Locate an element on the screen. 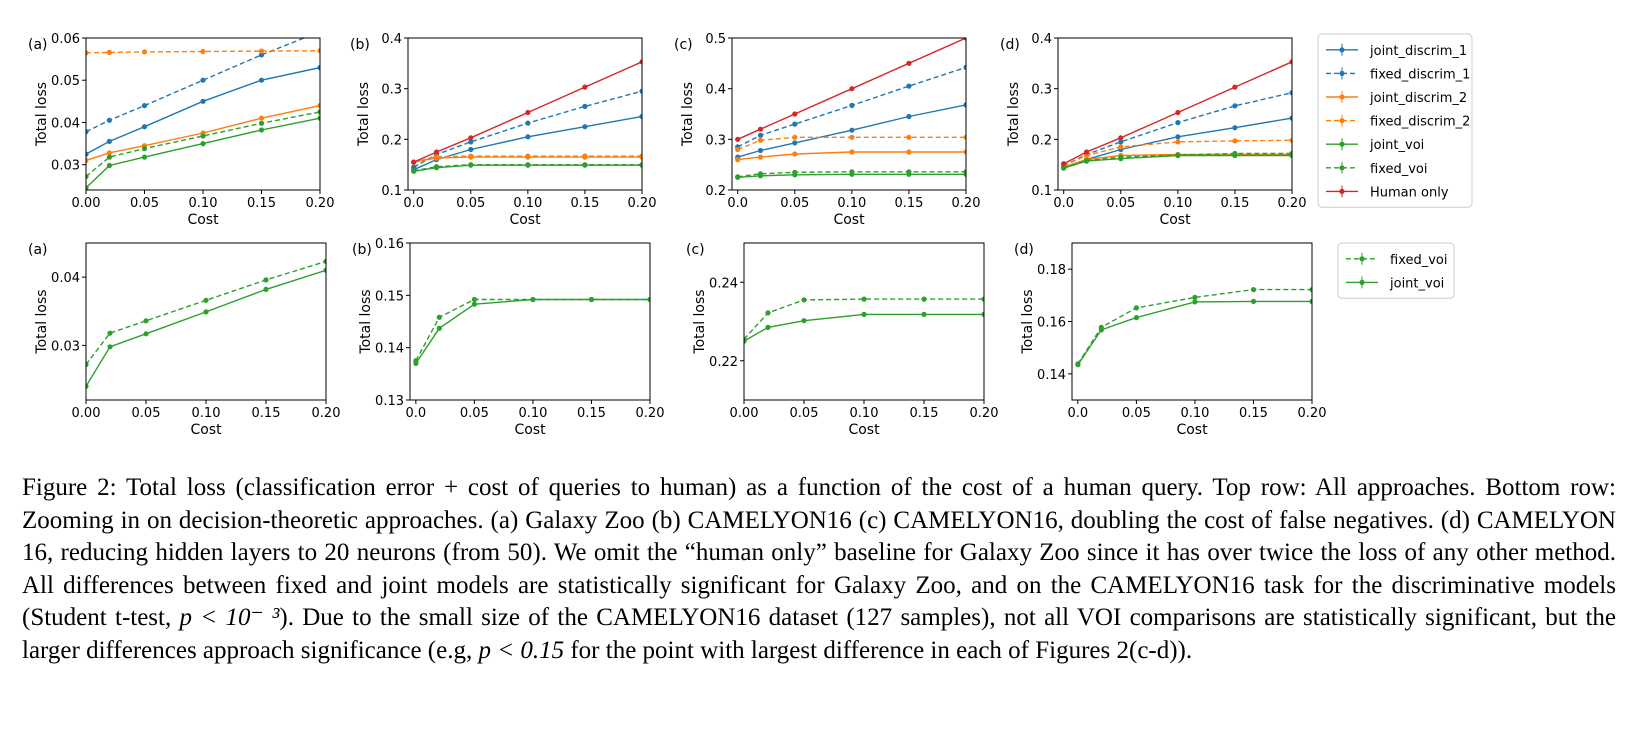 The width and height of the screenshot is (1638, 734). y-tick-label: 0.2 is located at coordinates (391, 140).